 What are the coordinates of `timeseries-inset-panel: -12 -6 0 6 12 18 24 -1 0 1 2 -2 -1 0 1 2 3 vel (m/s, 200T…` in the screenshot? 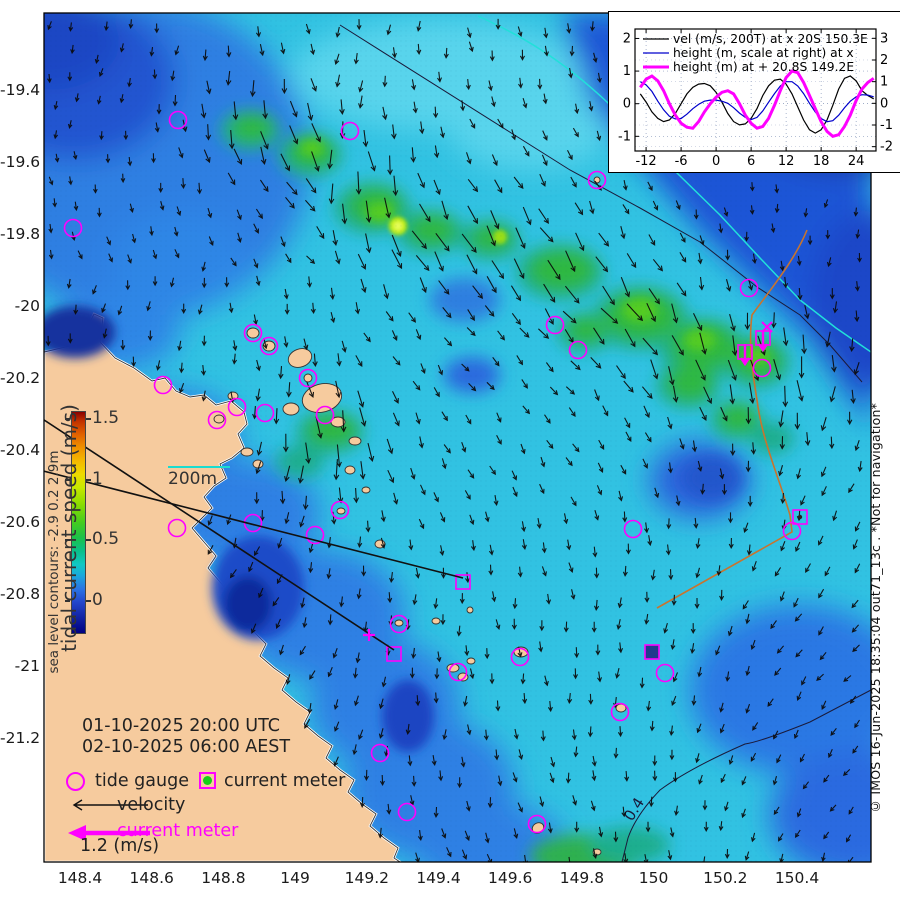 It's located at (754, 92).